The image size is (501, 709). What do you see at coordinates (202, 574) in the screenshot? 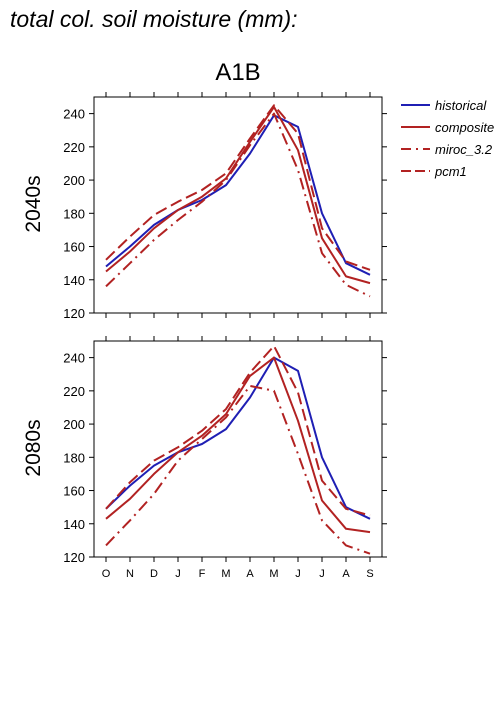
I see `x-tick-label: F` at bounding box center [202, 574].